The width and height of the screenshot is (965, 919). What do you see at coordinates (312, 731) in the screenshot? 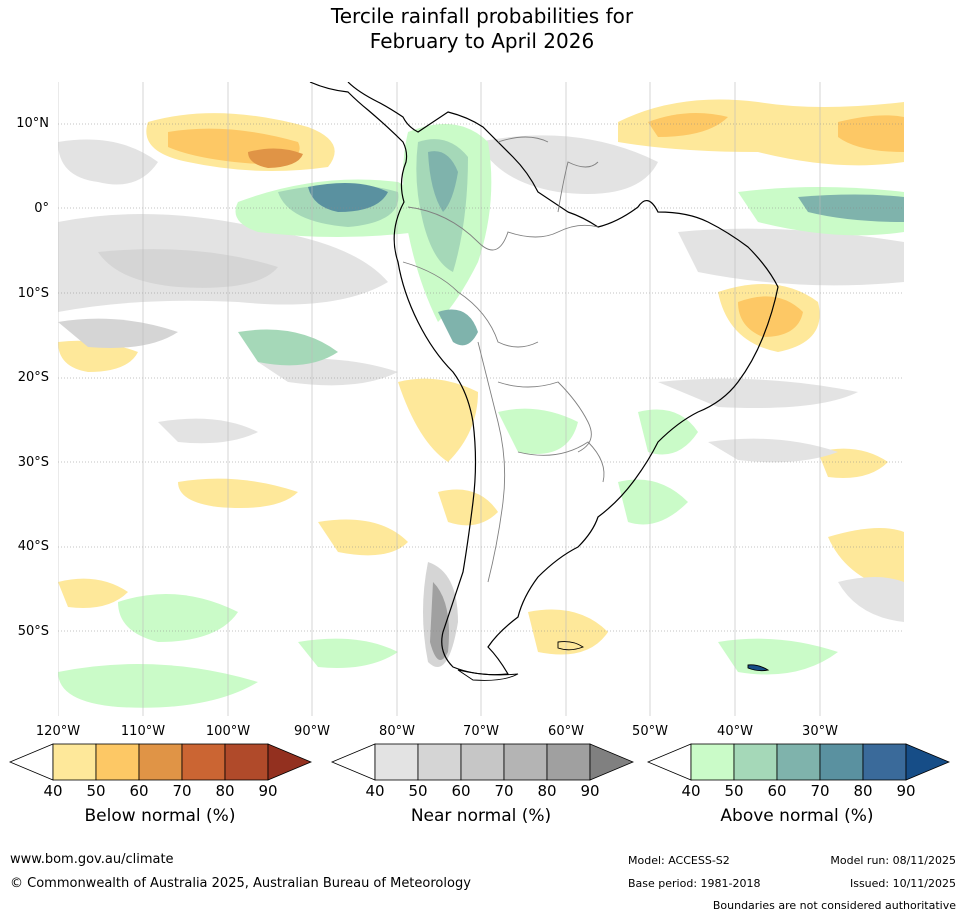
I see `lon-label-90w: 90°W` at bounding box center [312, 731].